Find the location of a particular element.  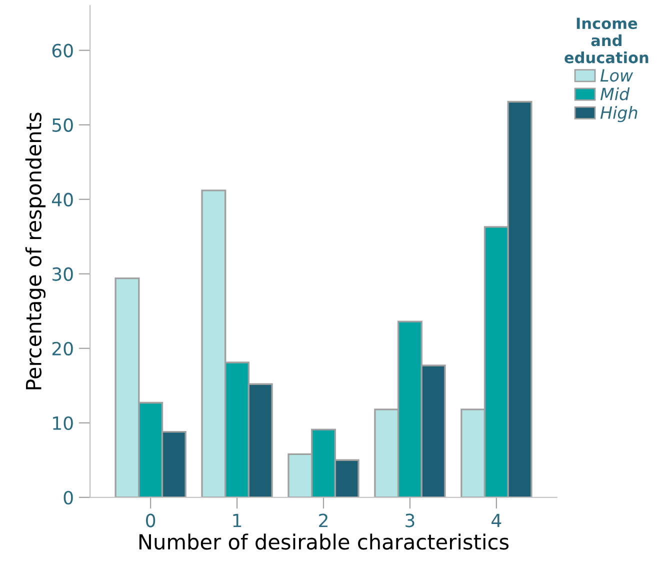

x-tick-label: 1 is located at coordinates (237, 521).